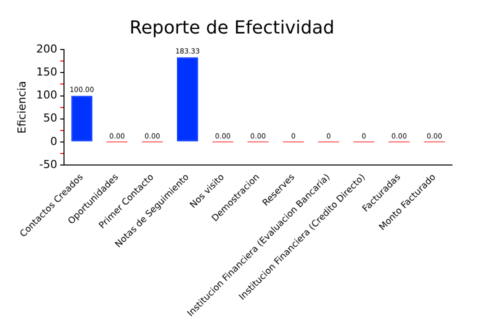  I want to click on chart-title: Reporte de Efectividad, so click(232, 27).